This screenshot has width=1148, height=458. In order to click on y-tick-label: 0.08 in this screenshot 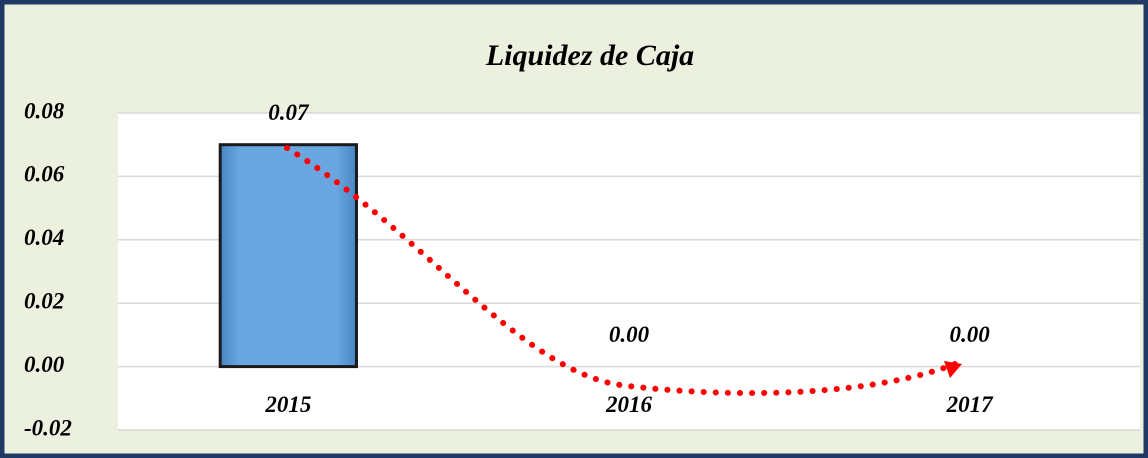, I will do `click(44, 110)`.